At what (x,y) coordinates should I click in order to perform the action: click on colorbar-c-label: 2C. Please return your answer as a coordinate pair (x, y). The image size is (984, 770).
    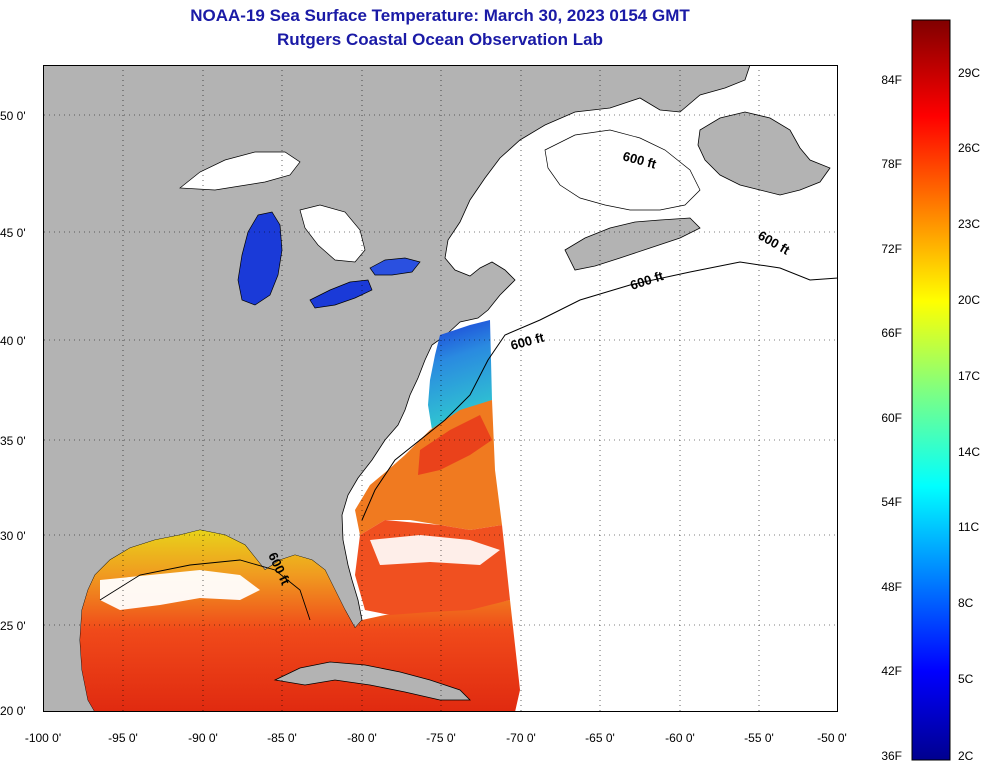
    Looking at the image, I should click on (966, 756).